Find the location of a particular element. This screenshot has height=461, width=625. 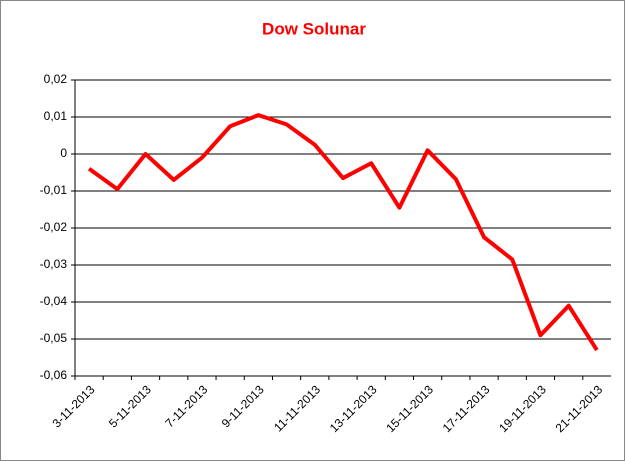

y-tick-label: -0,02 is located at coordinates (54, 227).